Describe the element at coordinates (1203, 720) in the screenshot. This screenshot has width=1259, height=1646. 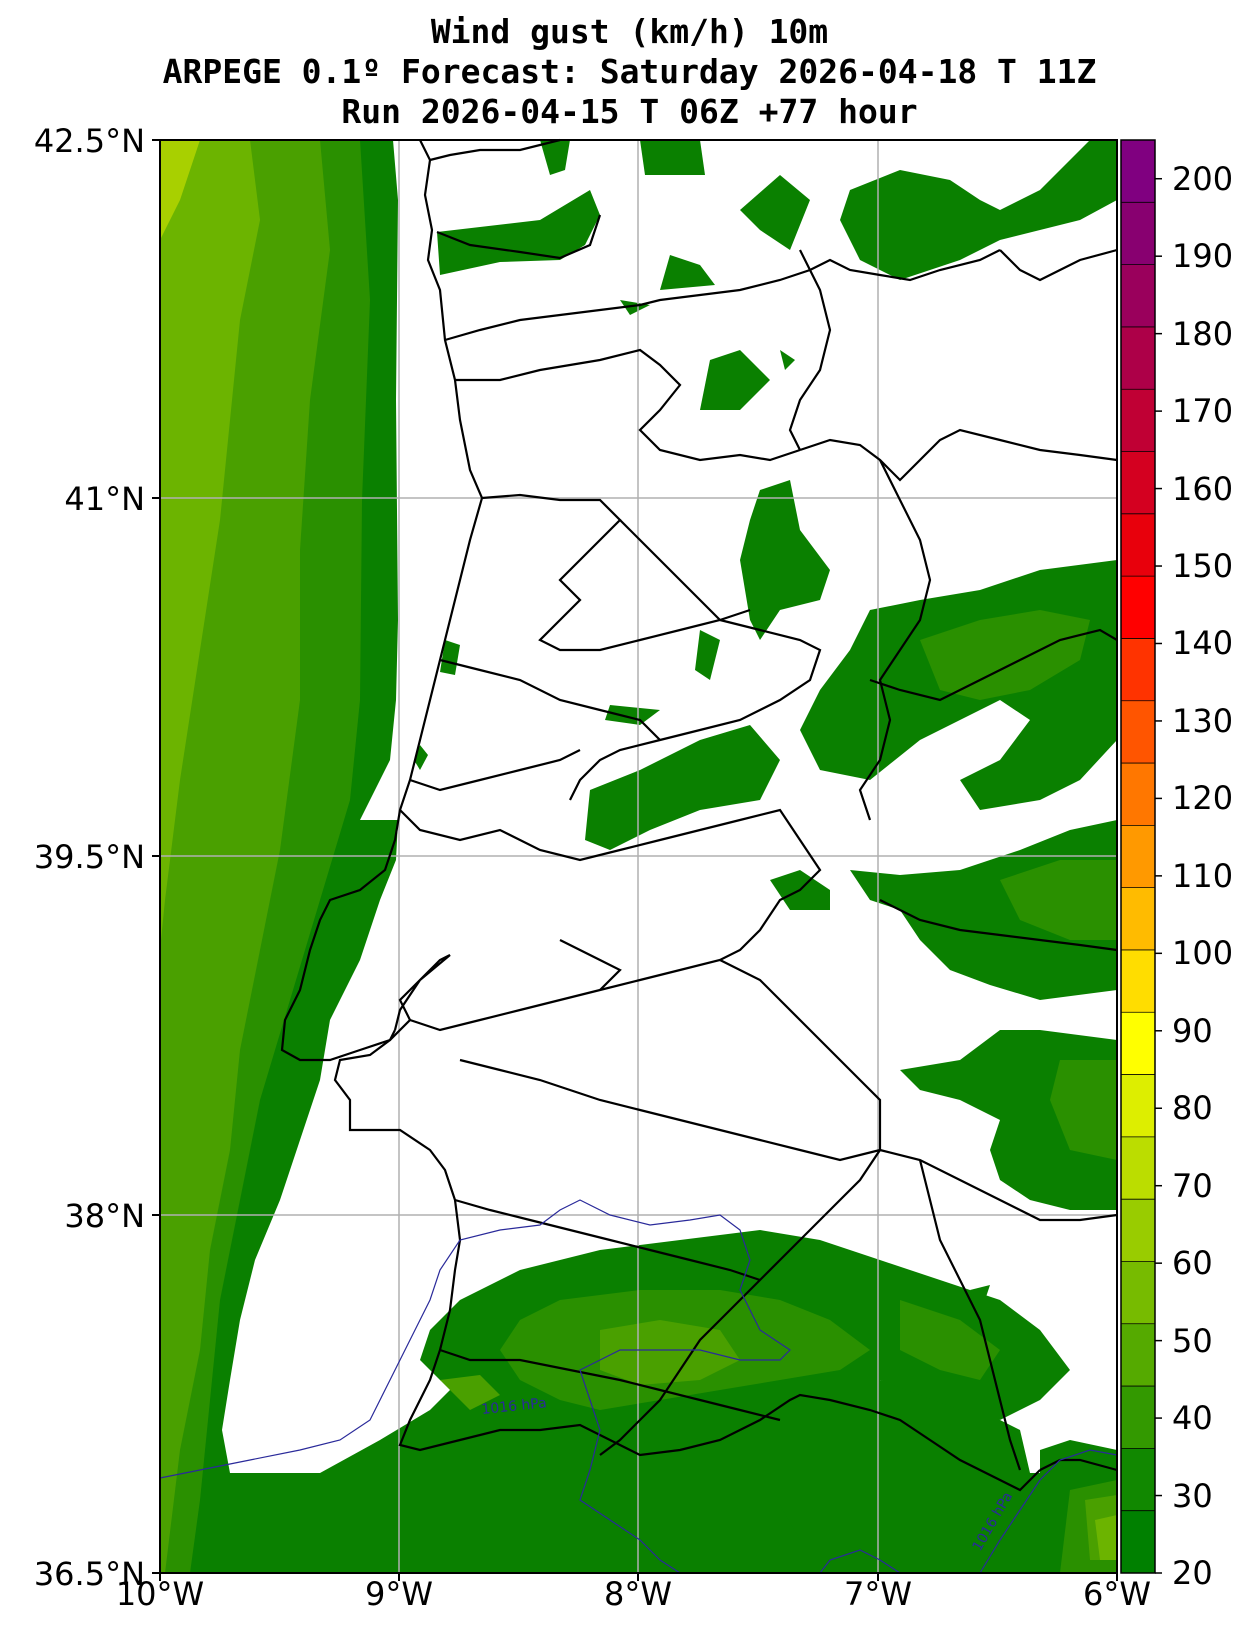
I see `colorbar-tick-label: 130` at that location.